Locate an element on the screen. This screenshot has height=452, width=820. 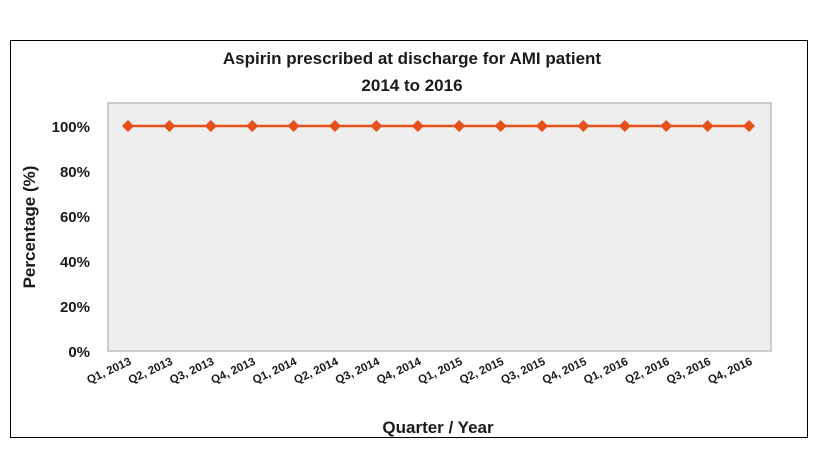
x-tick-label: Q3, 2013 is located at coordinates (192, 371).